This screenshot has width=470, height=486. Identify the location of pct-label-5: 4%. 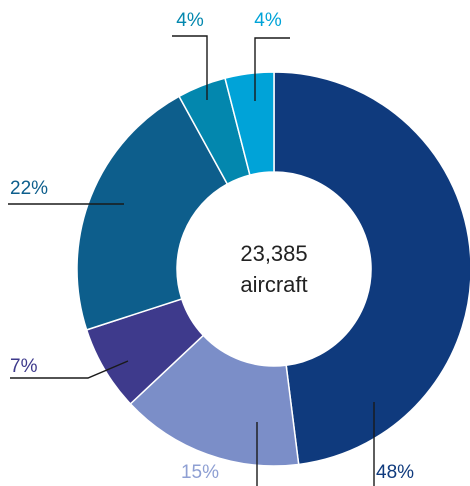
(190, 20).